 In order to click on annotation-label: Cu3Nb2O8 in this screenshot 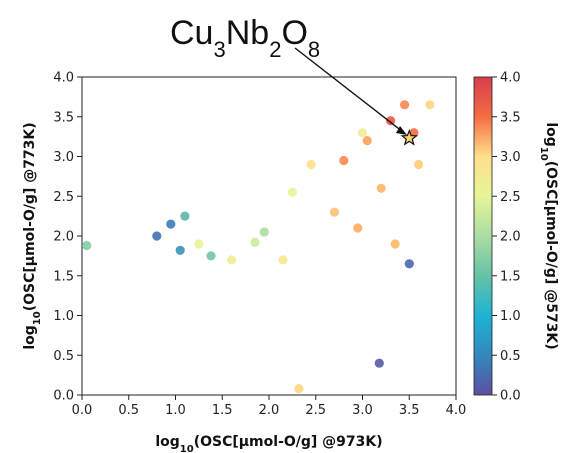, I will do `click(245, 38)`.